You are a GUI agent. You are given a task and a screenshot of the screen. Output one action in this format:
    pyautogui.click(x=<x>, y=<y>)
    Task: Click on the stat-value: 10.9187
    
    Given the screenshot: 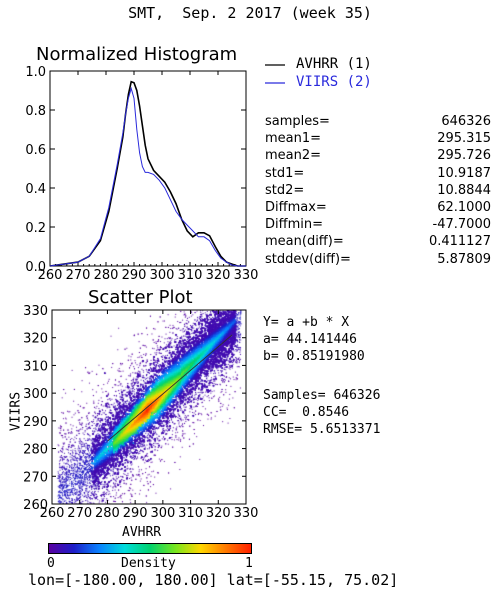 What is the action you would take?
    pyautogui.click(x=464, y=173)
    